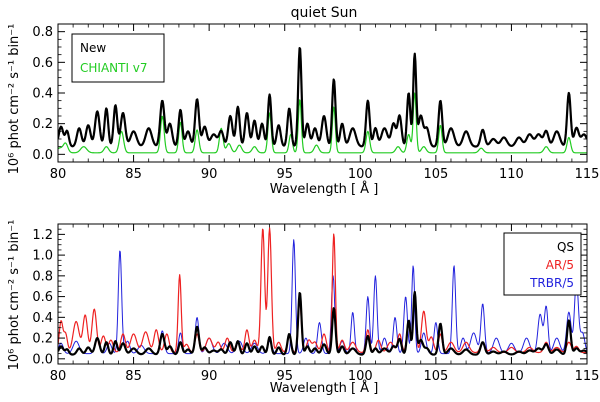 The height and width of the screenshot is (402, 600). What do you see at coordinates (42, 256) in the screenshot?
I see `y-tick-label: 1.0` at bounding box center [42, 256].